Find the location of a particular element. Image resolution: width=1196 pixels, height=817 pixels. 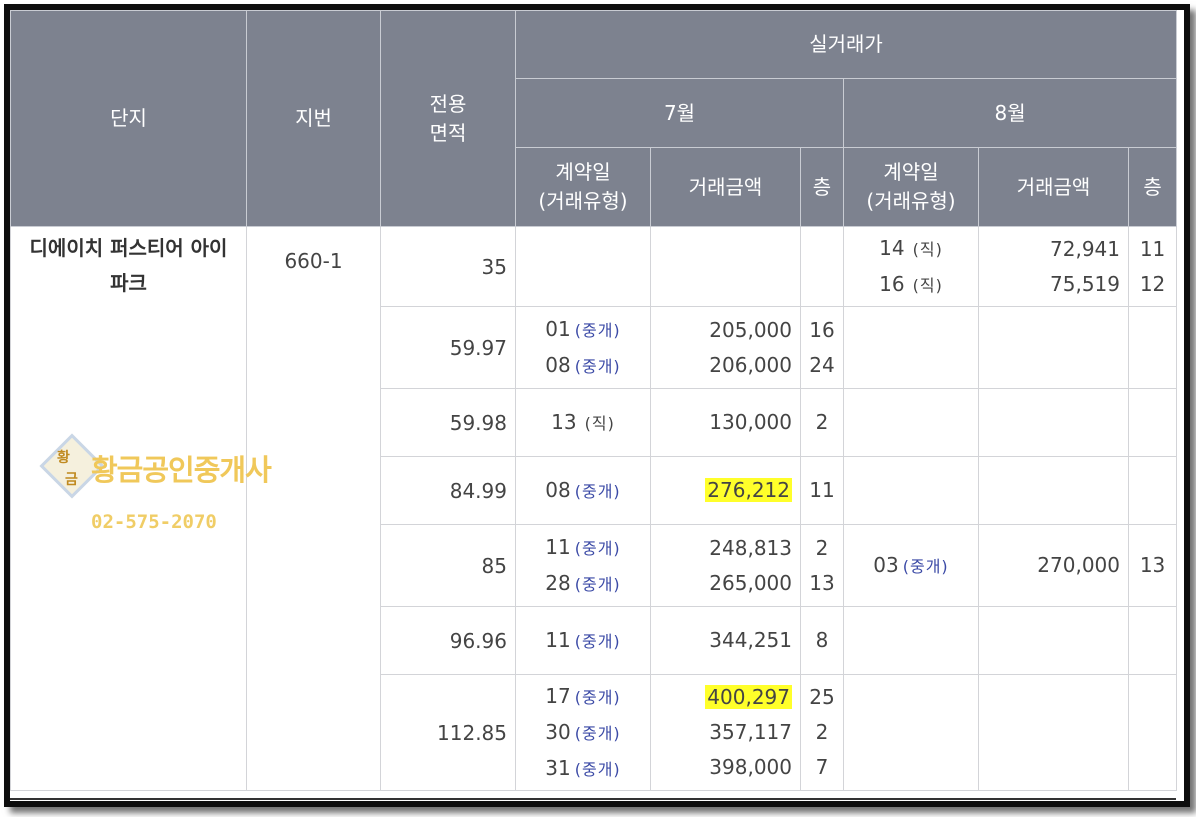

contract-date: 14 (직) is located at coordinates (911, 249).